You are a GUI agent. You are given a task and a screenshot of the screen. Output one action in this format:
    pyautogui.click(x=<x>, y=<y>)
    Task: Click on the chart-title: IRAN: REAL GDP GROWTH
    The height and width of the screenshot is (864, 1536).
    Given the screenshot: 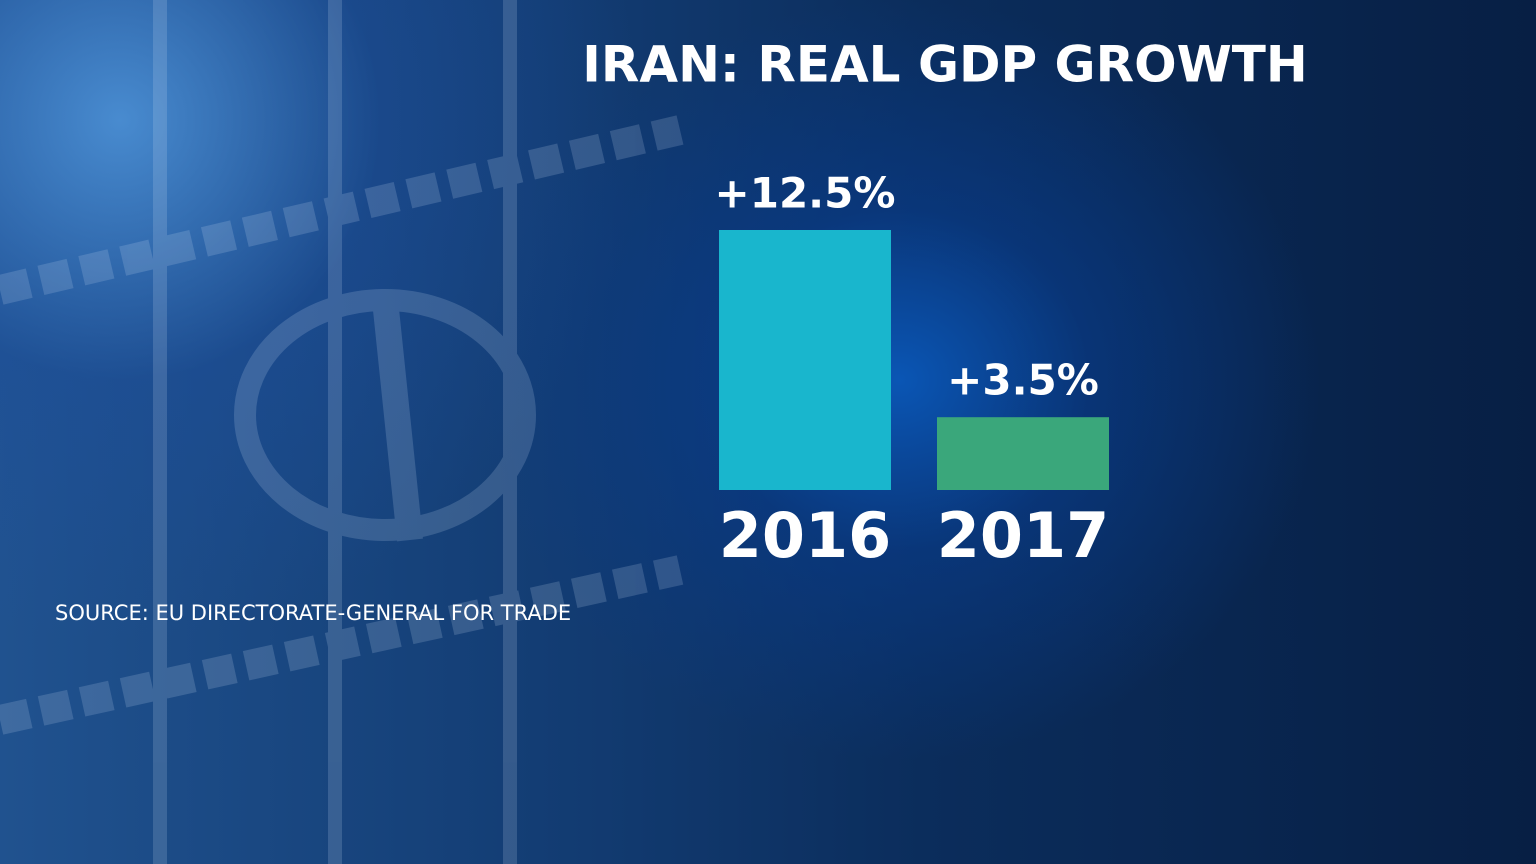 What is the action you would take?
    pyautogui.click(x=944, y=65)
    